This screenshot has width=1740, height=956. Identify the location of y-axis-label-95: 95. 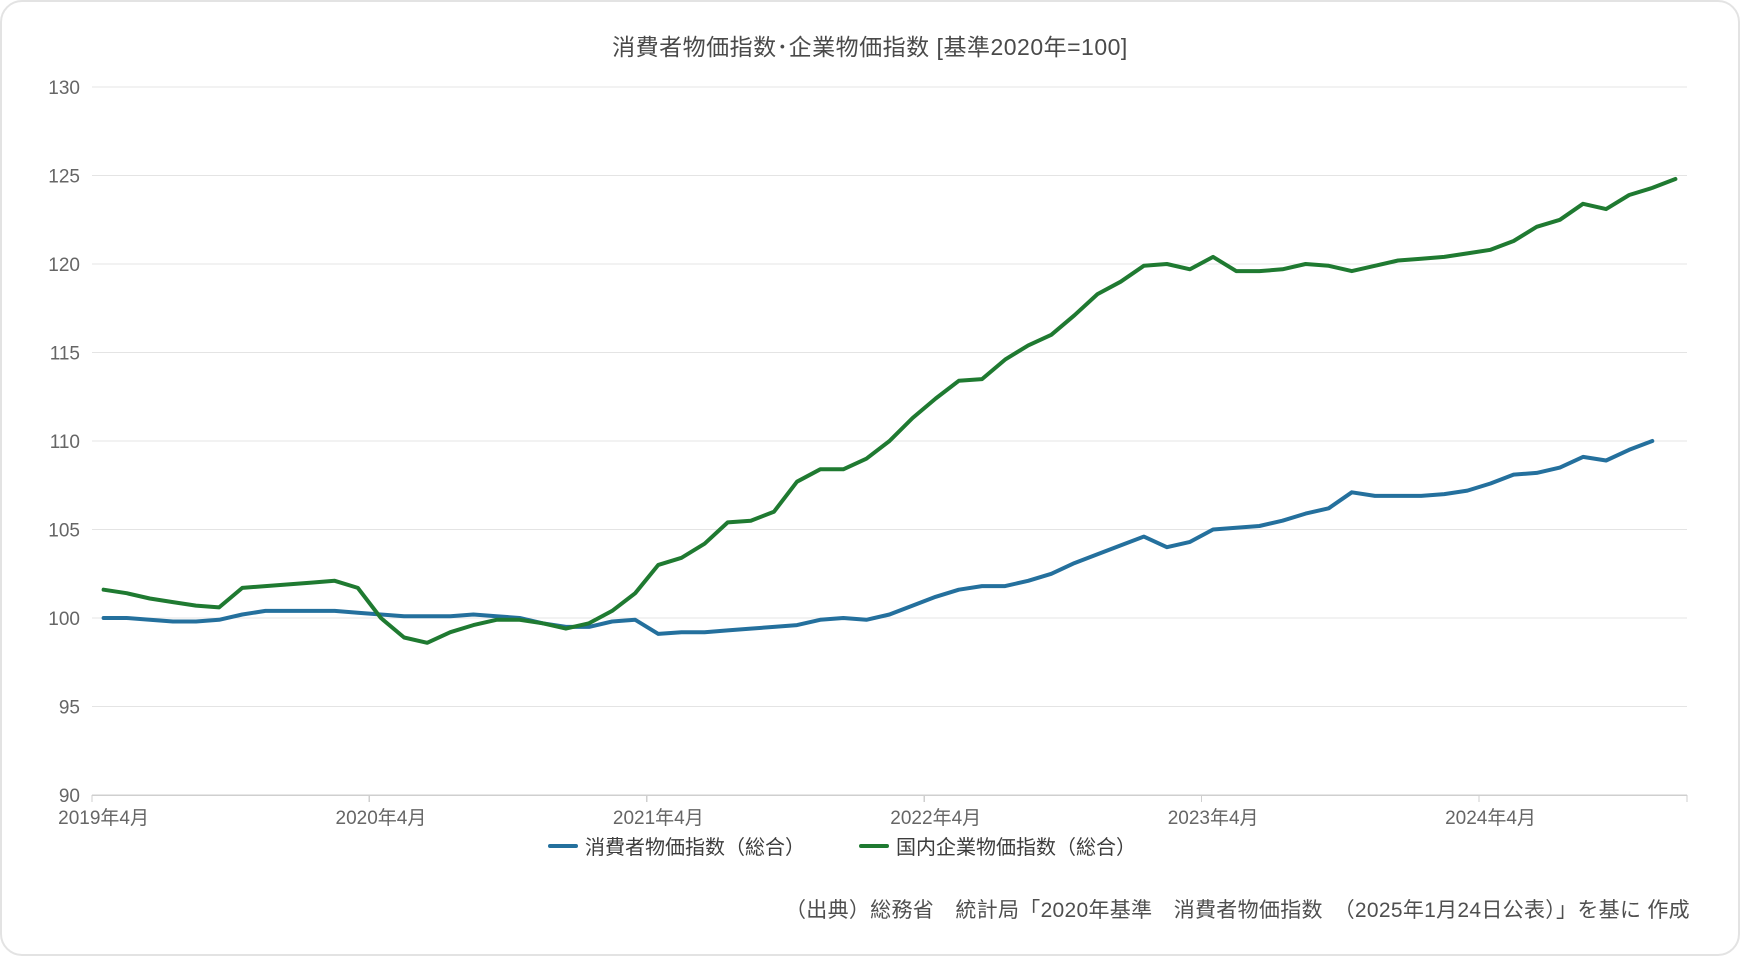
(69, 708).